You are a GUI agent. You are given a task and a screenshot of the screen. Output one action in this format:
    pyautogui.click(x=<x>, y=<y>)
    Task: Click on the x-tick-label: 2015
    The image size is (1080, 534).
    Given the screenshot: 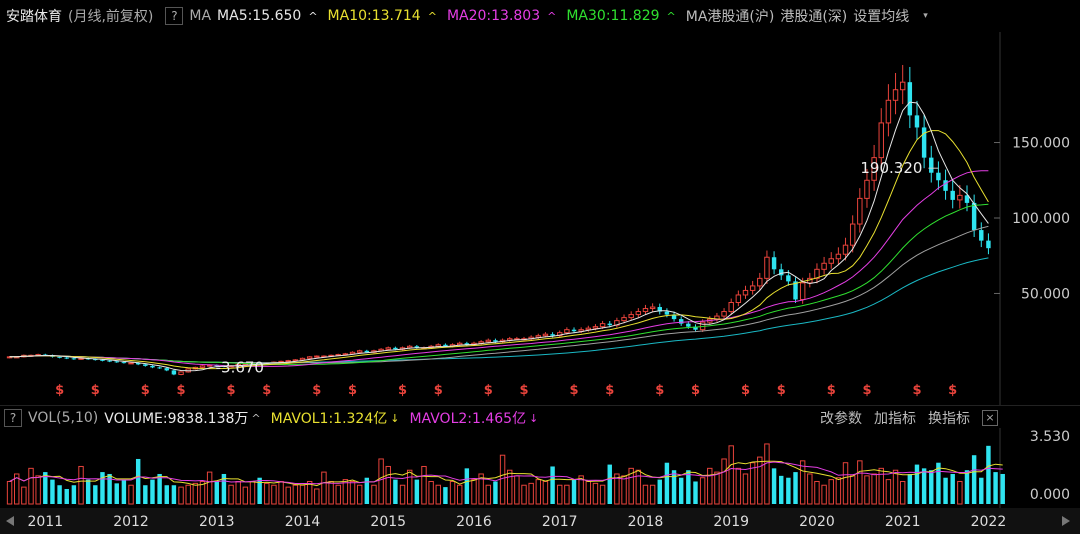 What is the action you would take?
    pyautogui.click(x=388, y=522)
    